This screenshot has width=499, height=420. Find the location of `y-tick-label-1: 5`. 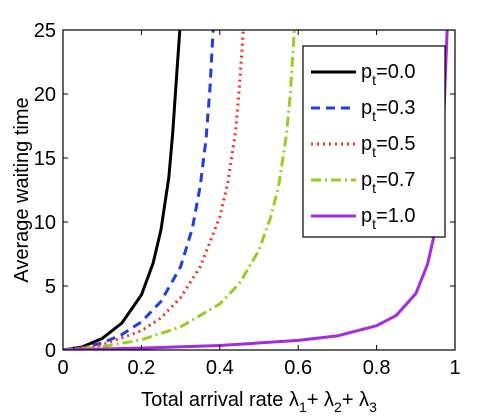

y-tick-label-1: 5 is located at coordinates (50, 287).